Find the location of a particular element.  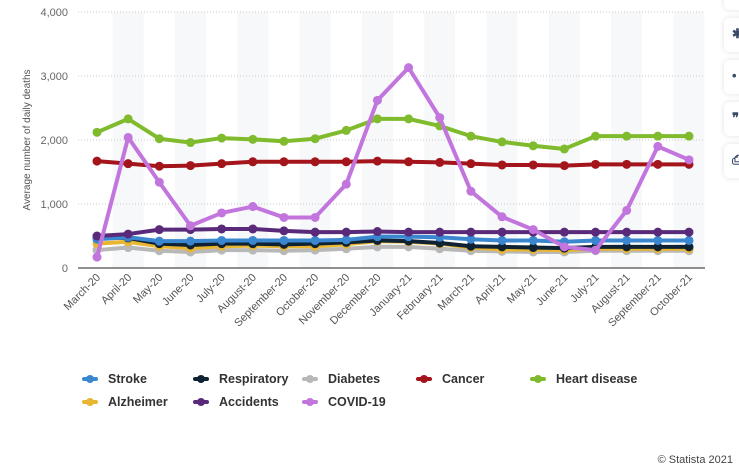

legend-label: Stroke is located at coordinates (127, 379).